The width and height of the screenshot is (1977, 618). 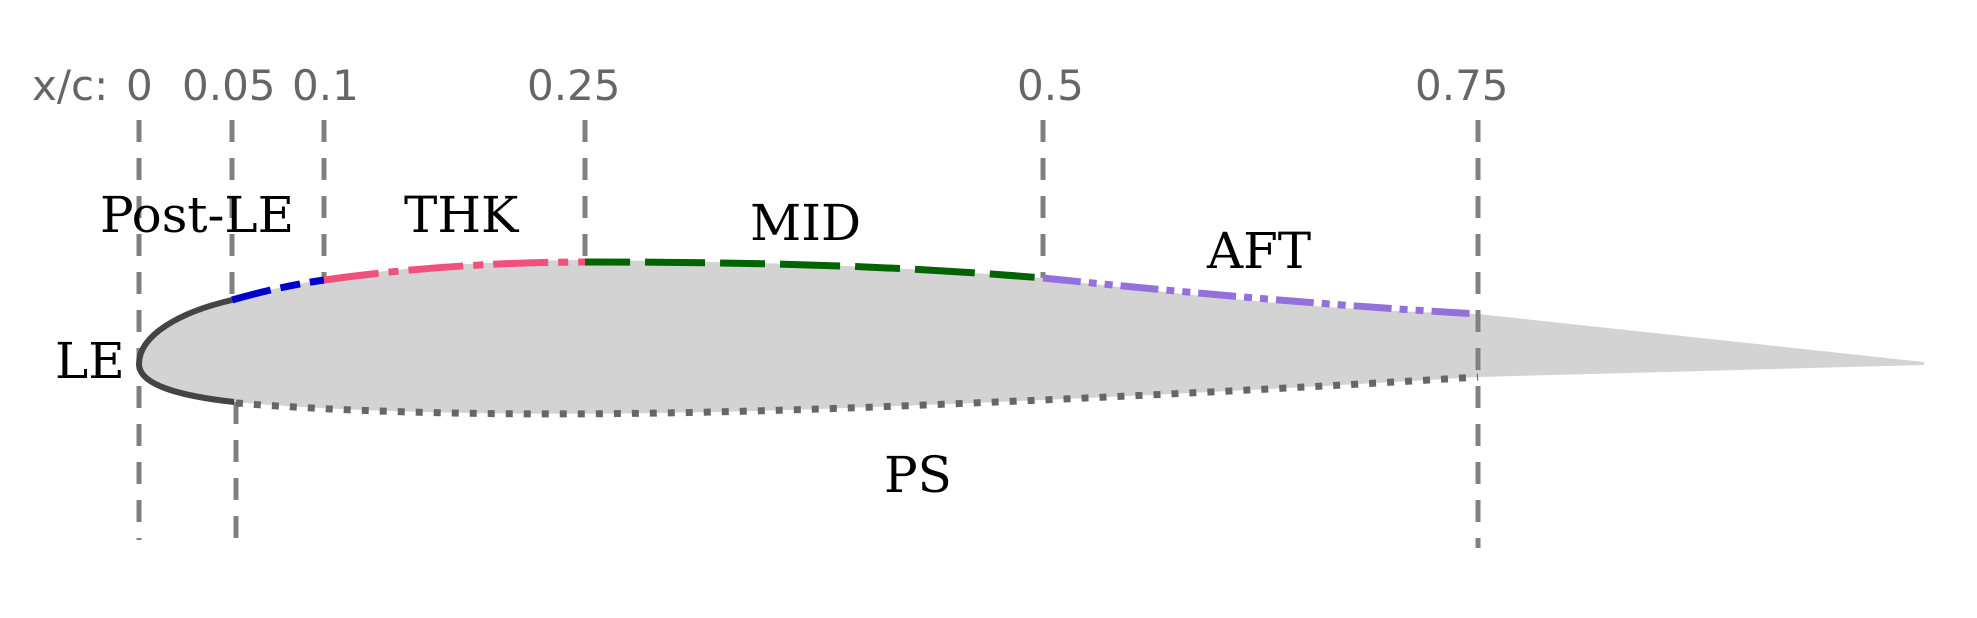 I want to click on station-label-0.05: 0.05, so click(x=229, y=85).